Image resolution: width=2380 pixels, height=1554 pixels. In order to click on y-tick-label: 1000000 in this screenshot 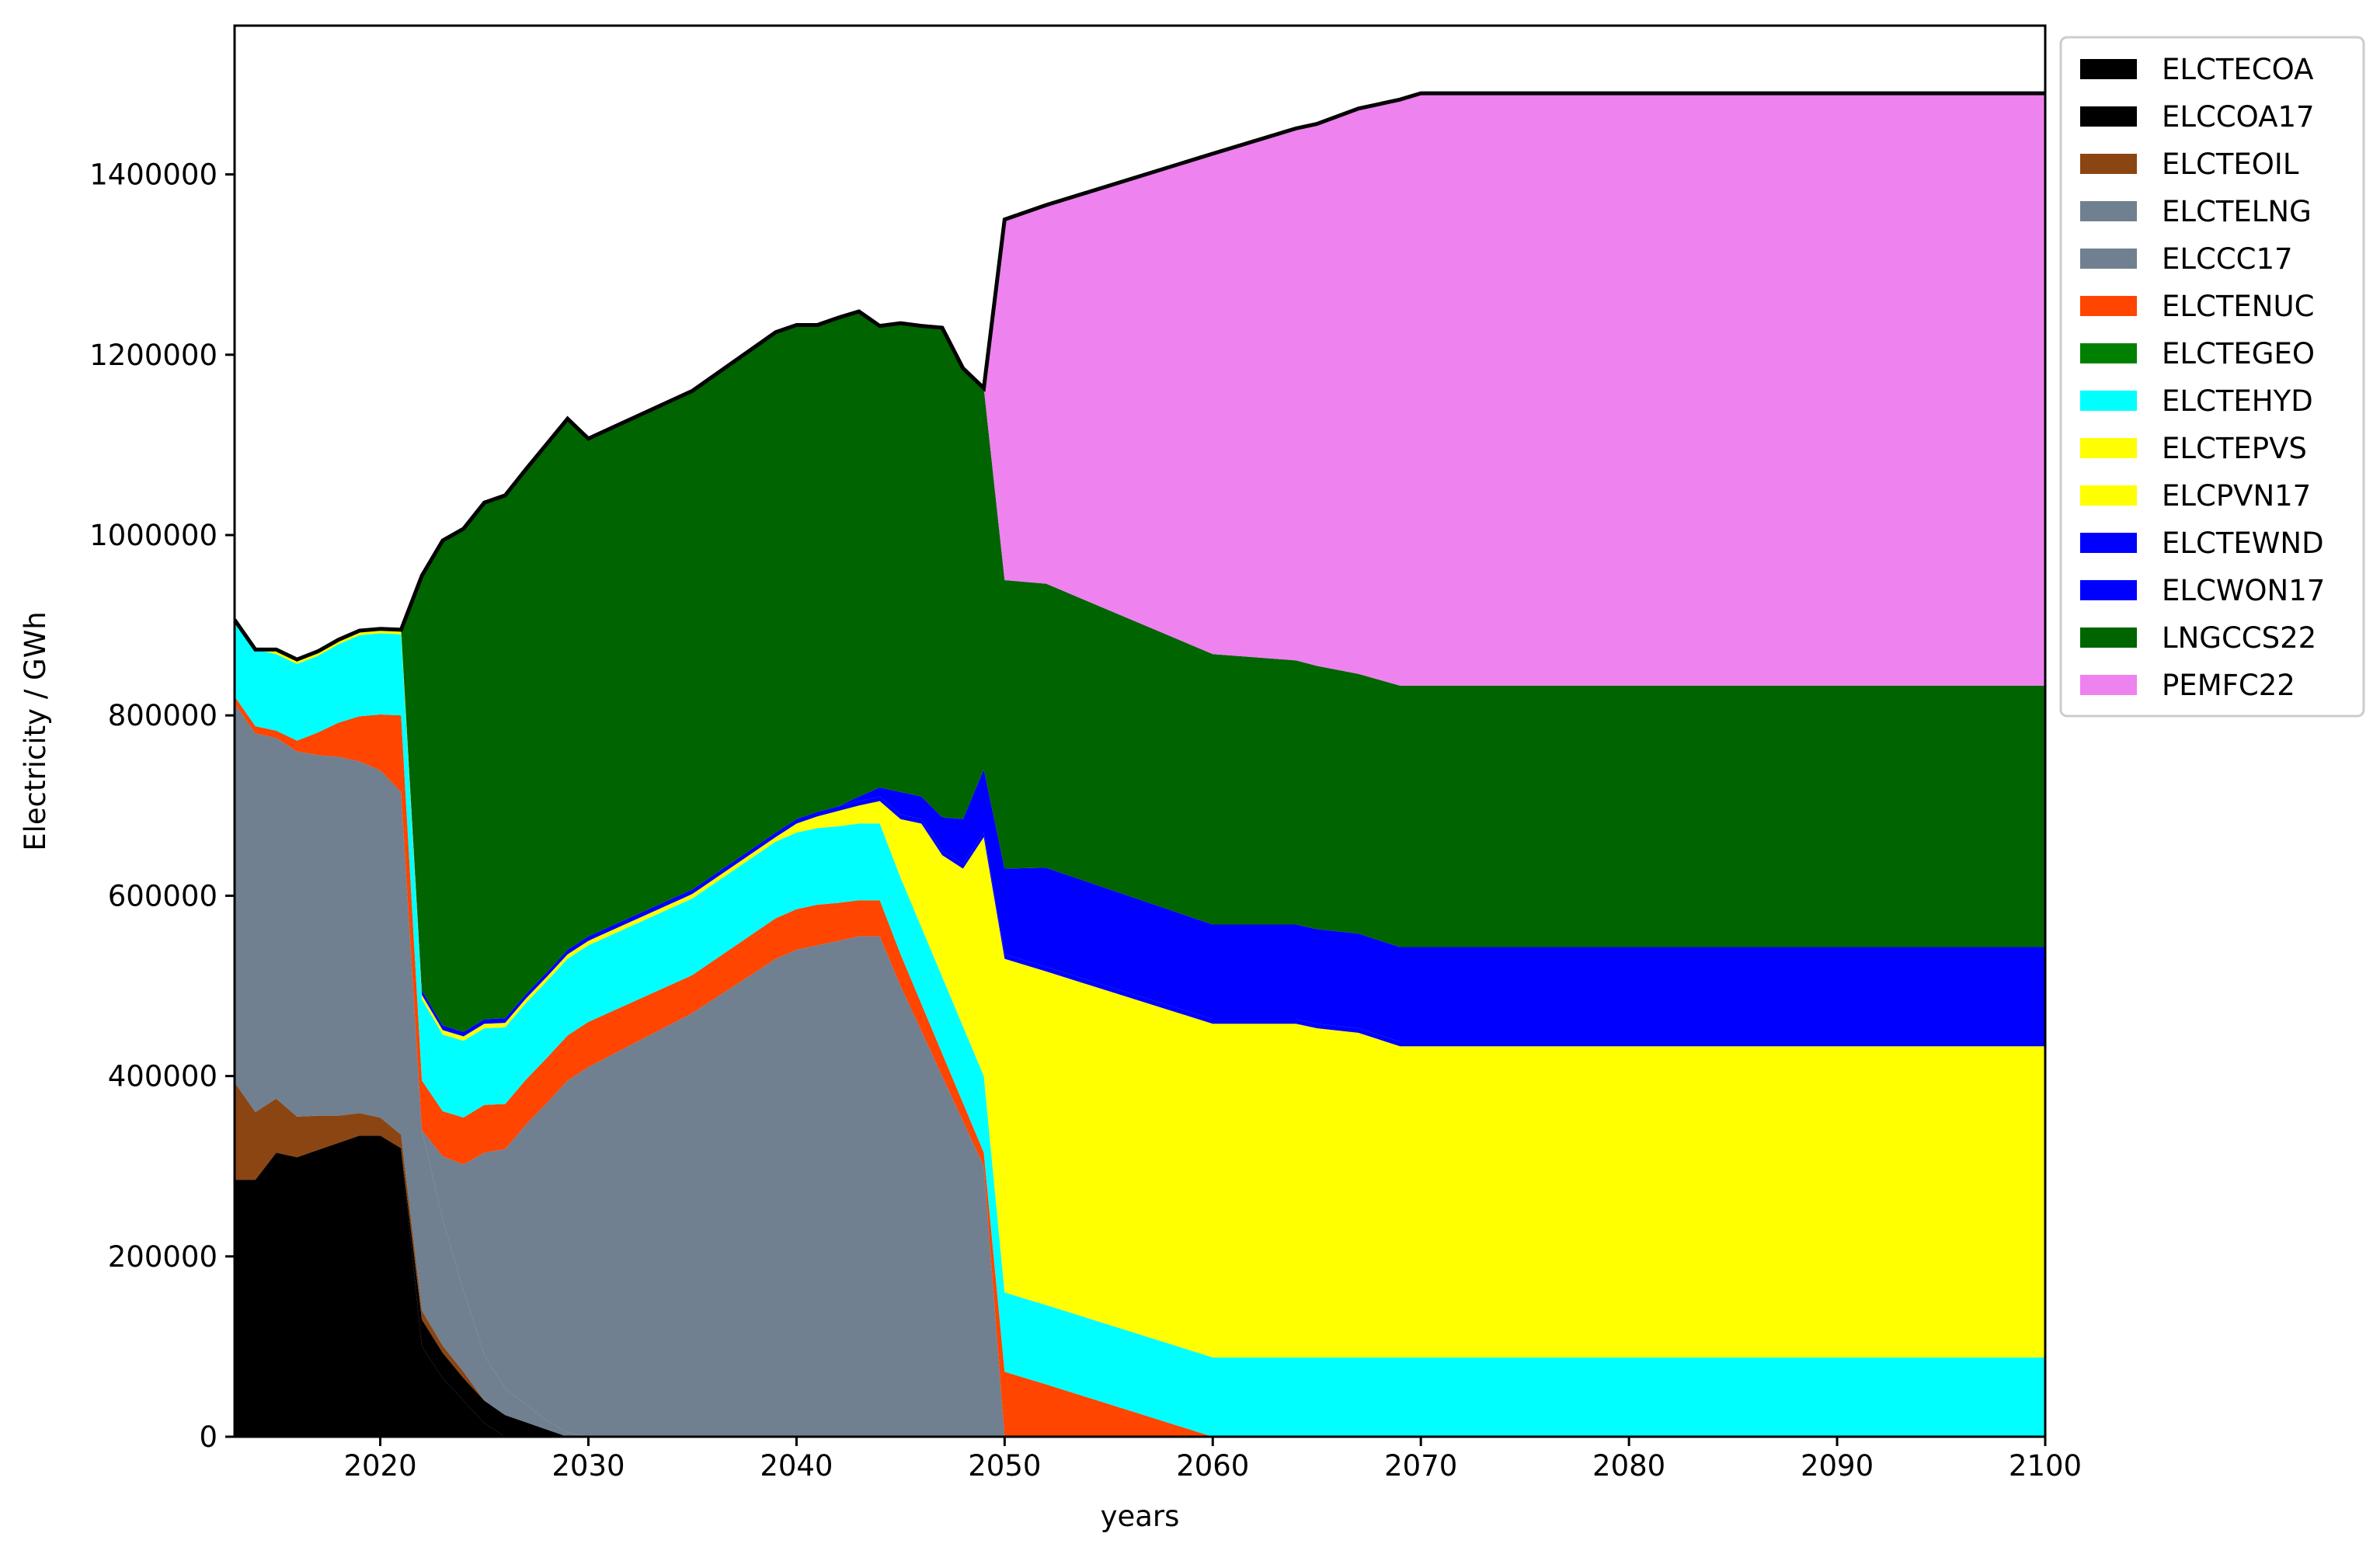, I will do `click(153, 535)`.